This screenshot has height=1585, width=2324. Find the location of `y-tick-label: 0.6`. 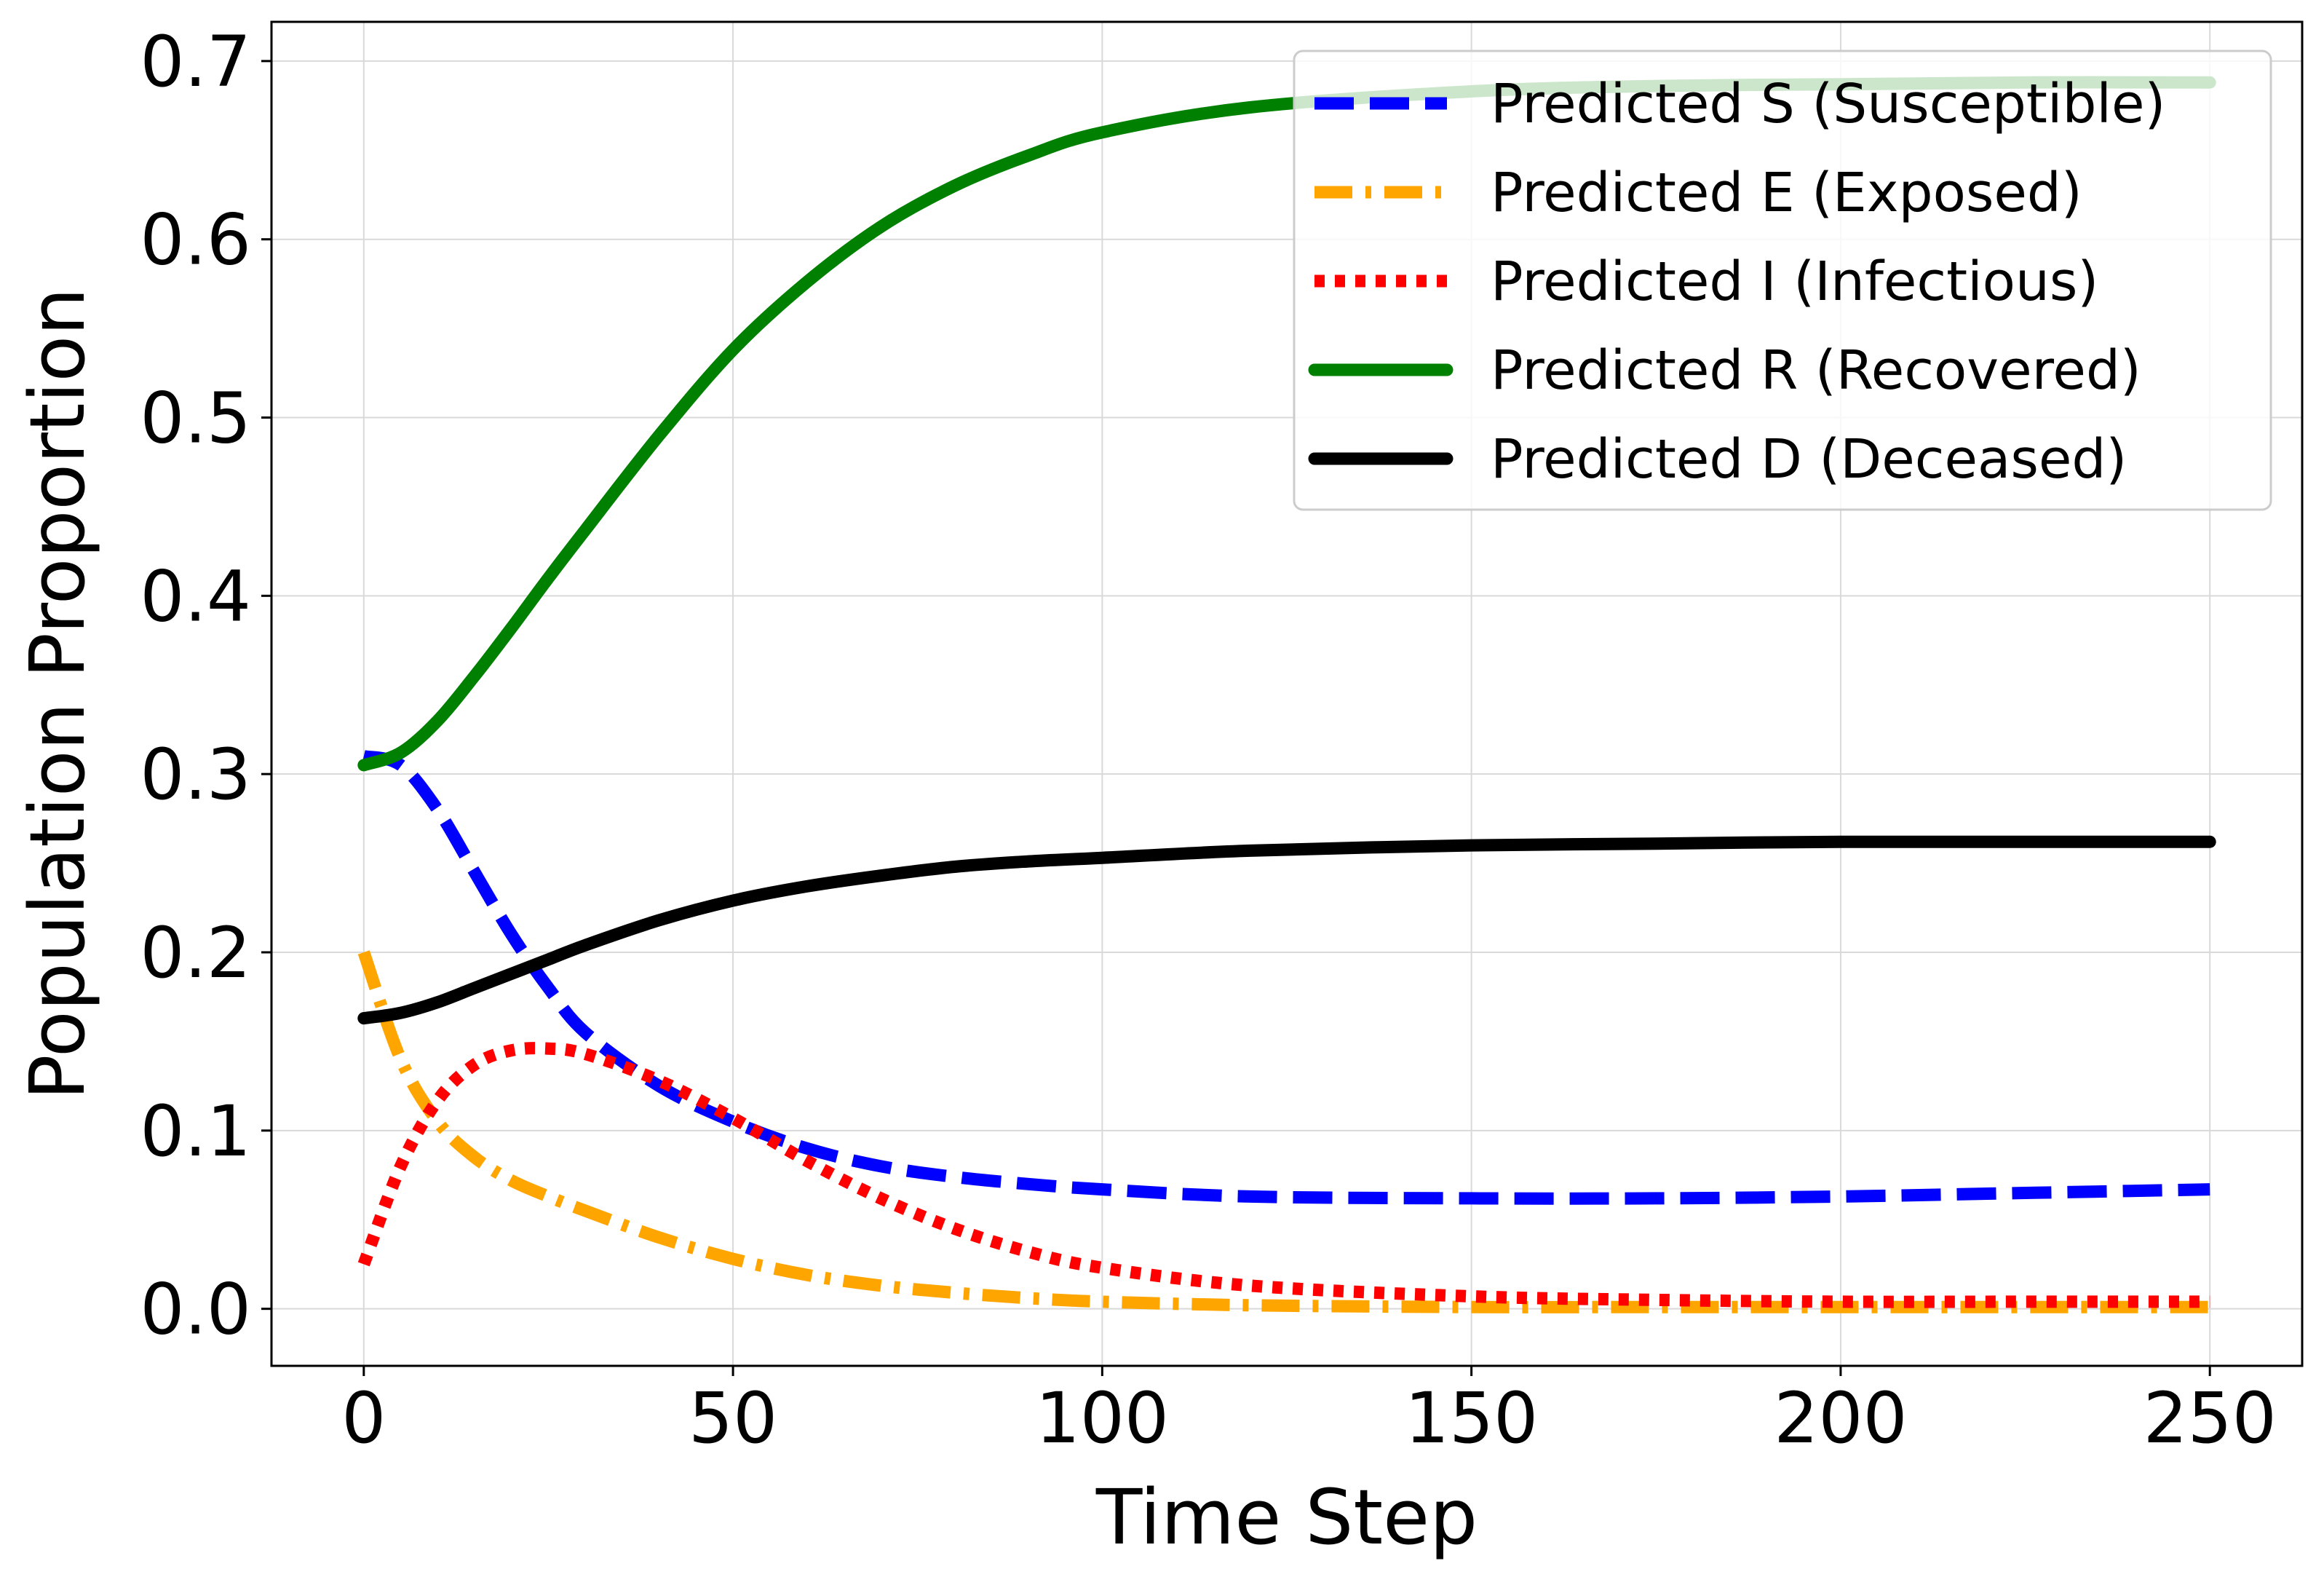

y-tick-label: 0.6 is located at coordinates (195, 240).